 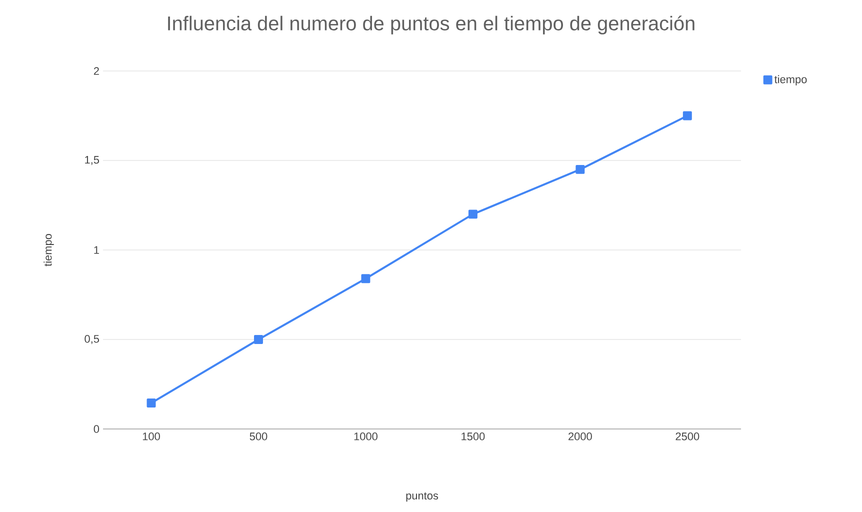 I want to click on x-tick-label: 2000, so click(x=580, y=436).